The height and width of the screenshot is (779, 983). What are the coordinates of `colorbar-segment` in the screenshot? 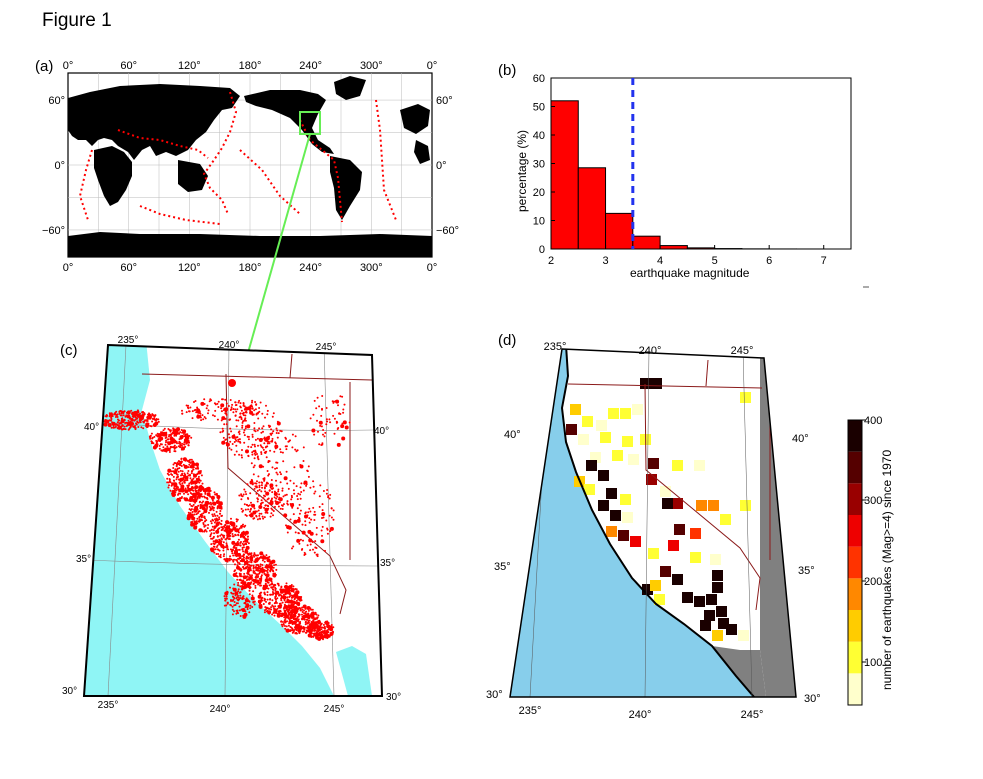 It's located at (855, 562).